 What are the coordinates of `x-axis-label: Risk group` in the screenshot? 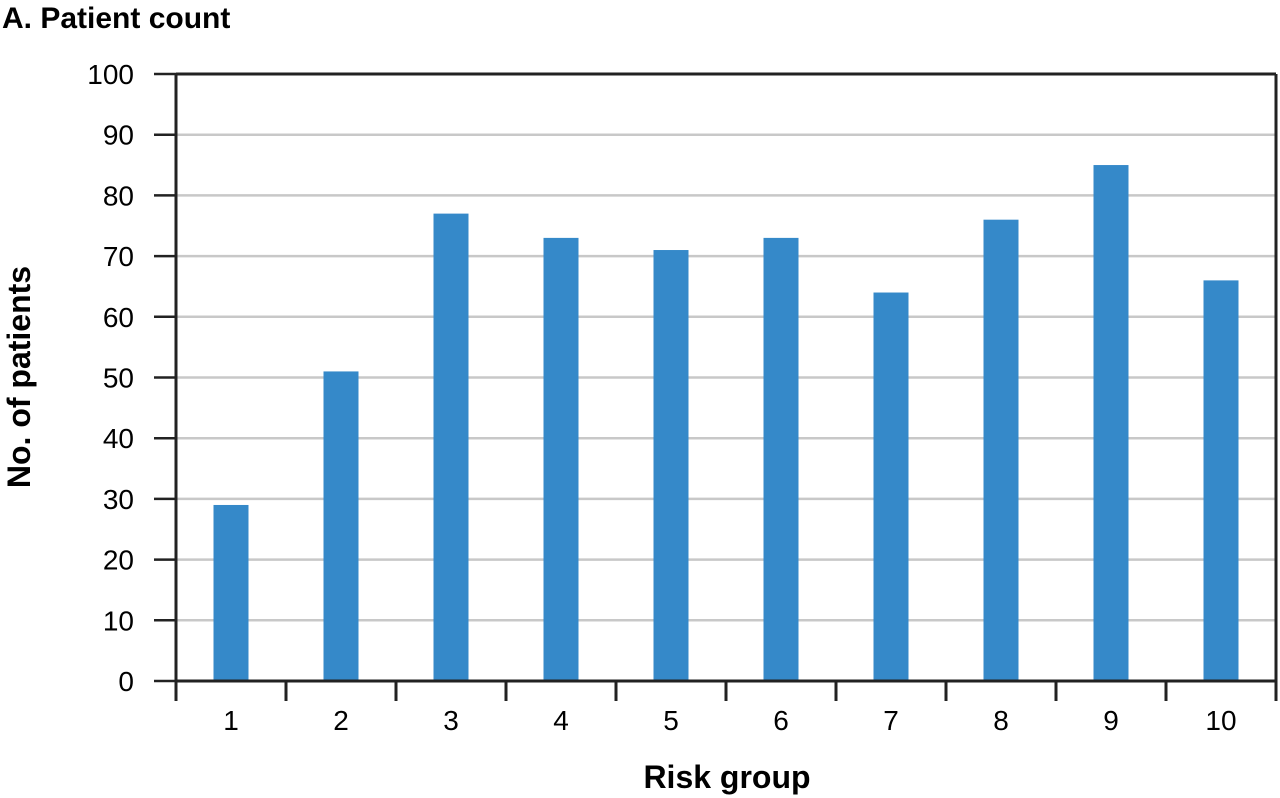 It's located at (726, 777).